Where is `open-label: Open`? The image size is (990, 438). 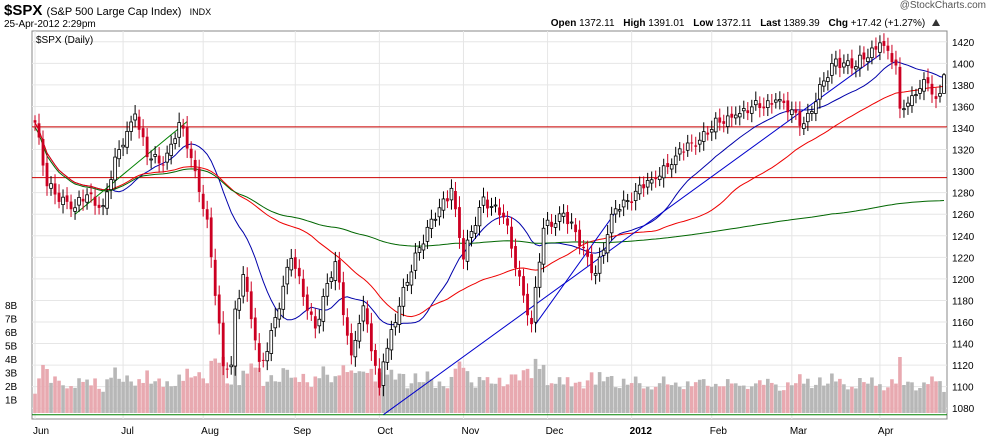 open-label: Open is located at coordinates (563, 23).